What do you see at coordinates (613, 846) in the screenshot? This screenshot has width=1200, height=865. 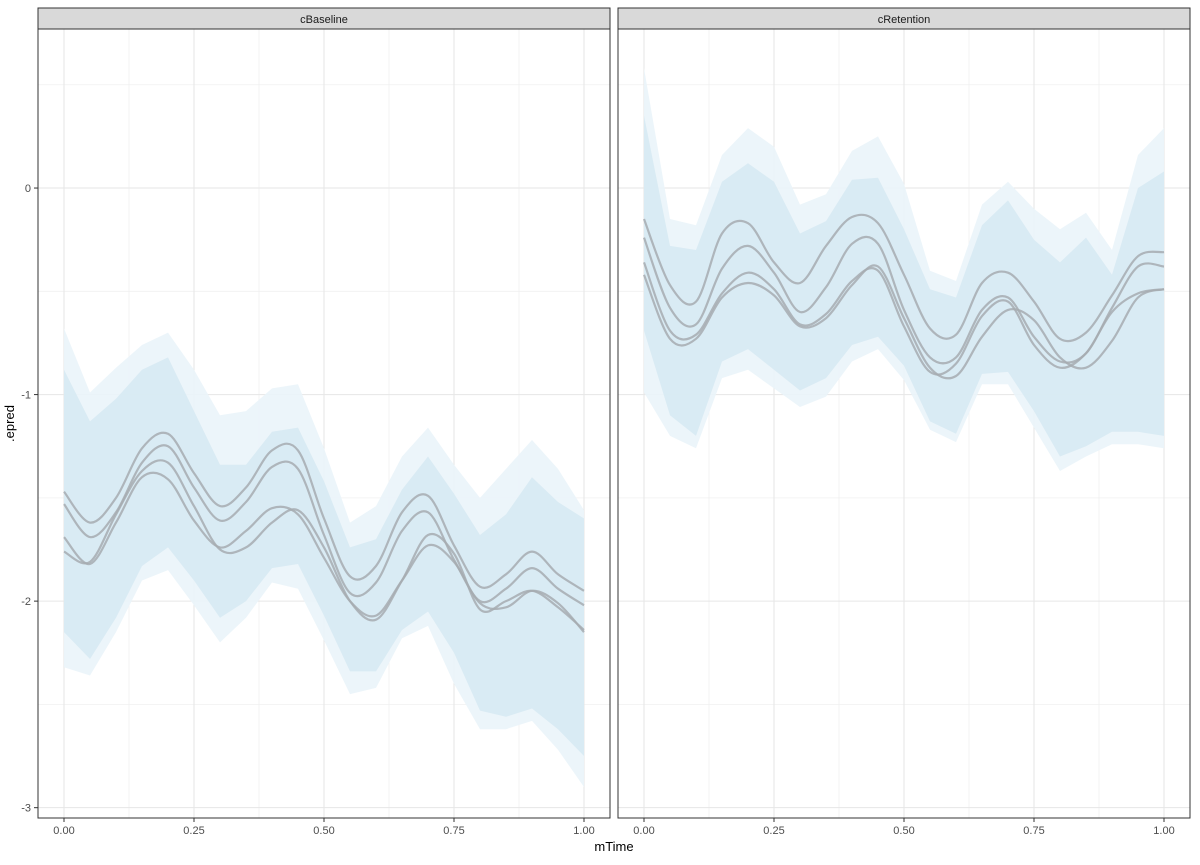 I see `x-axis-title: mTime` at bounding box center [613, 846].